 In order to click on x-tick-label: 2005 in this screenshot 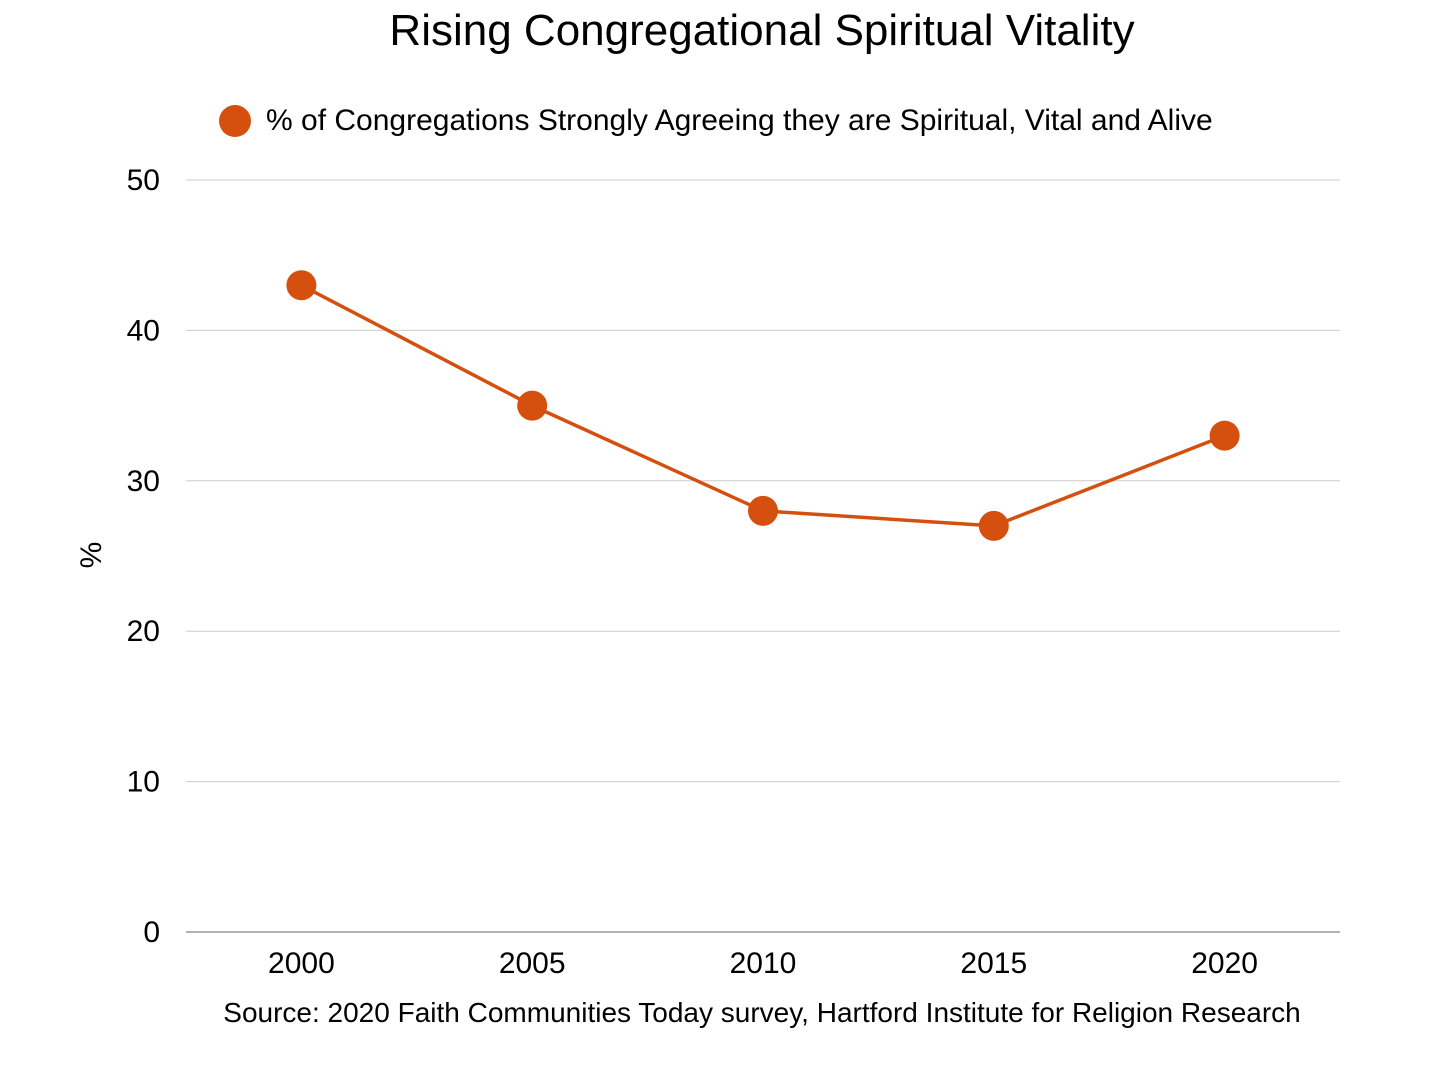, I will do `click(532, 963)`.